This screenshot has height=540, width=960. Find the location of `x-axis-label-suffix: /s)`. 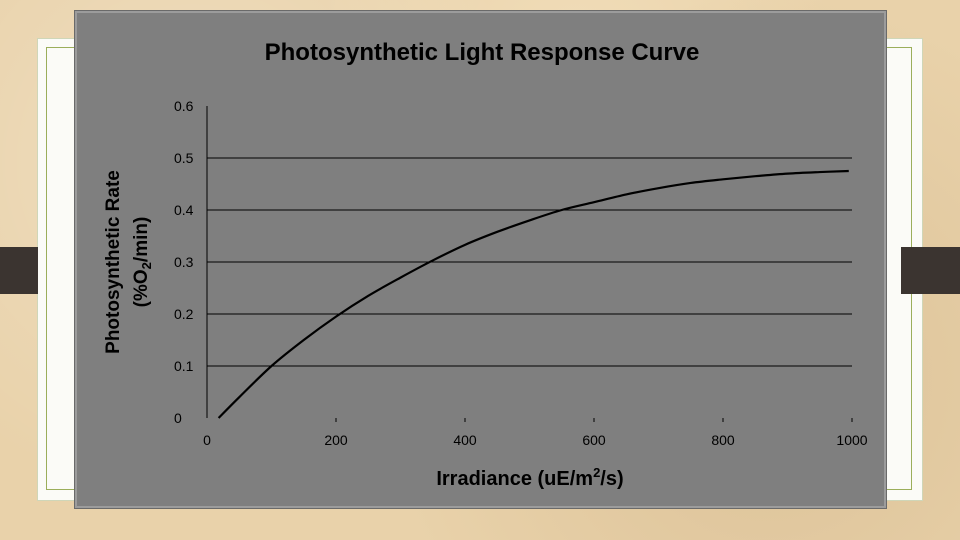

x-axis-label-suffix: /s) is located at coordinates (611, 479).